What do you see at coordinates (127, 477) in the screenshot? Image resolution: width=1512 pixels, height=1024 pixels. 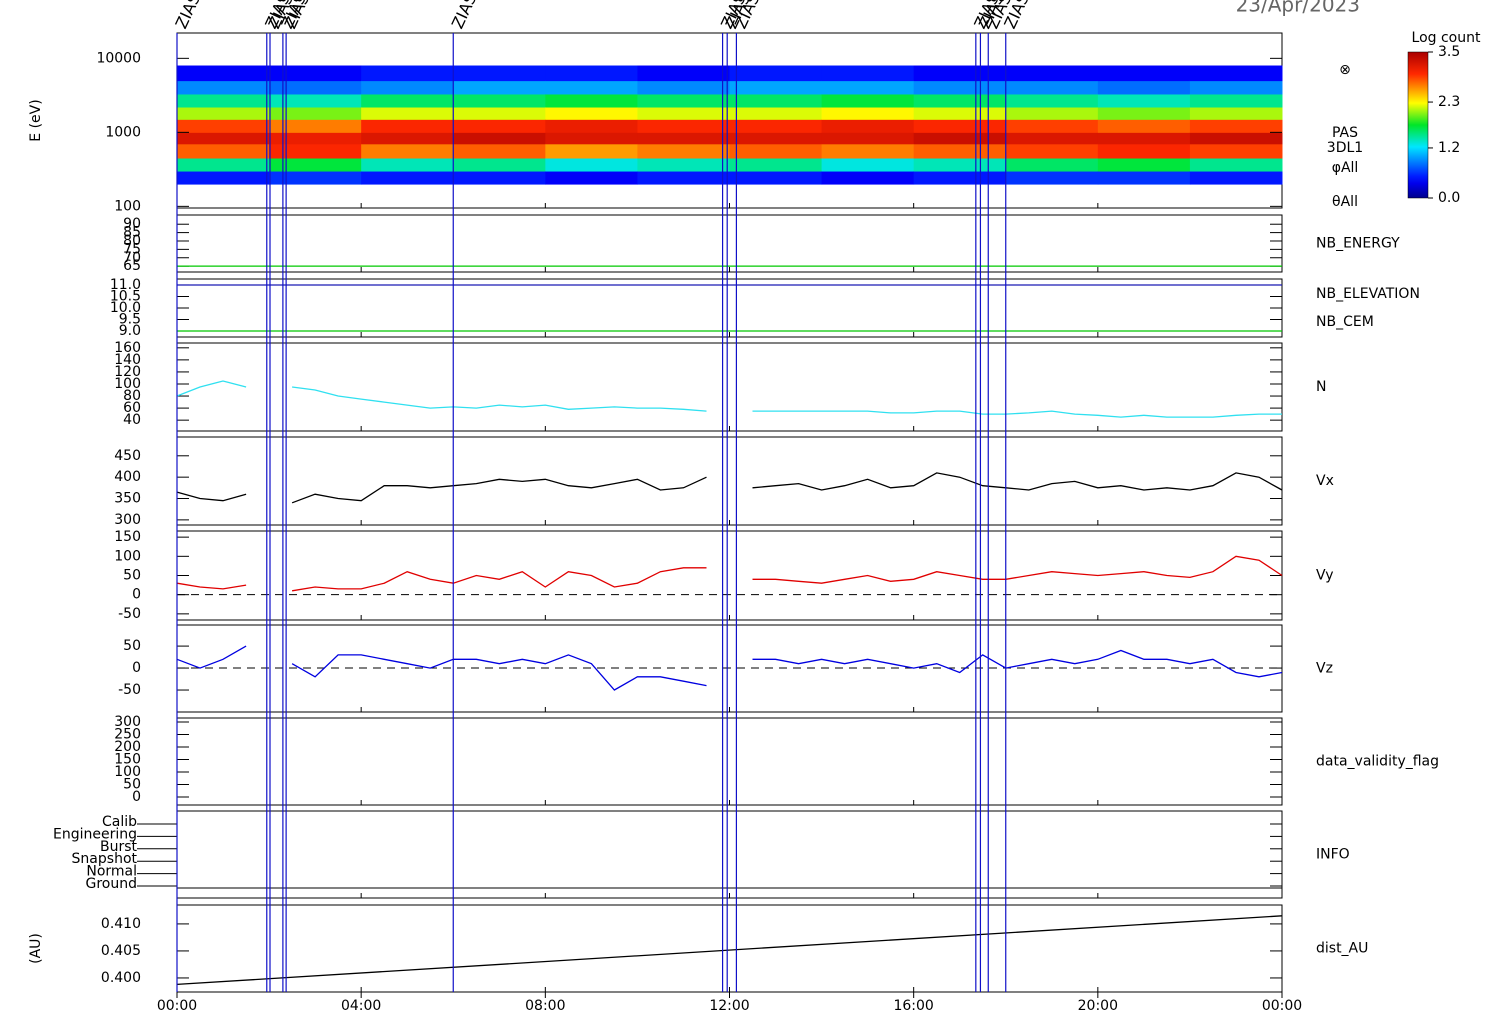 I see `y-tick-label: 400` at bounding box center [127, 477].